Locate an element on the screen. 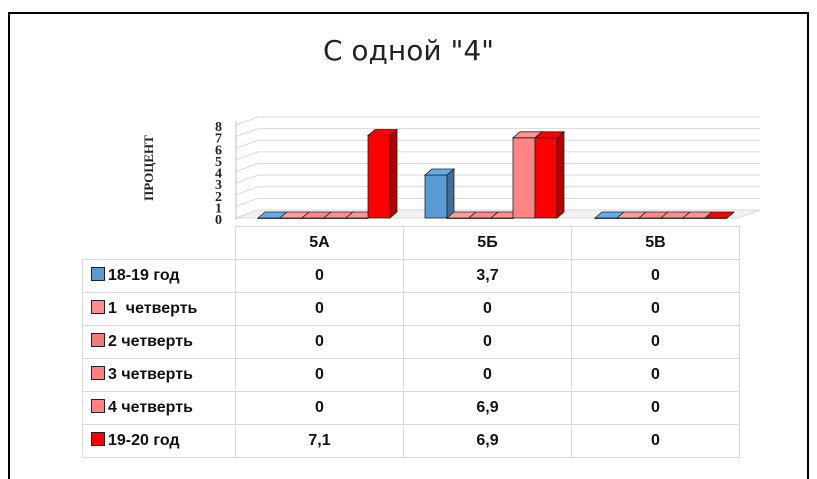  y-tick-label: 8 is located at coordinates (218, 127).